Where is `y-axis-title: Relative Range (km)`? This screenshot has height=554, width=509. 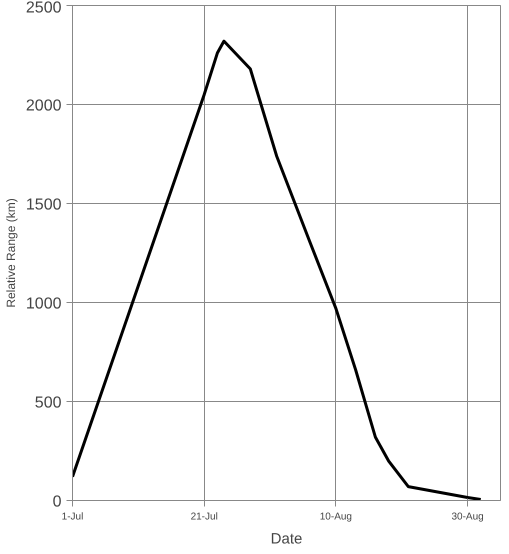
y-axis-title: Relative Range (km) is located at coordinates (11, 253).